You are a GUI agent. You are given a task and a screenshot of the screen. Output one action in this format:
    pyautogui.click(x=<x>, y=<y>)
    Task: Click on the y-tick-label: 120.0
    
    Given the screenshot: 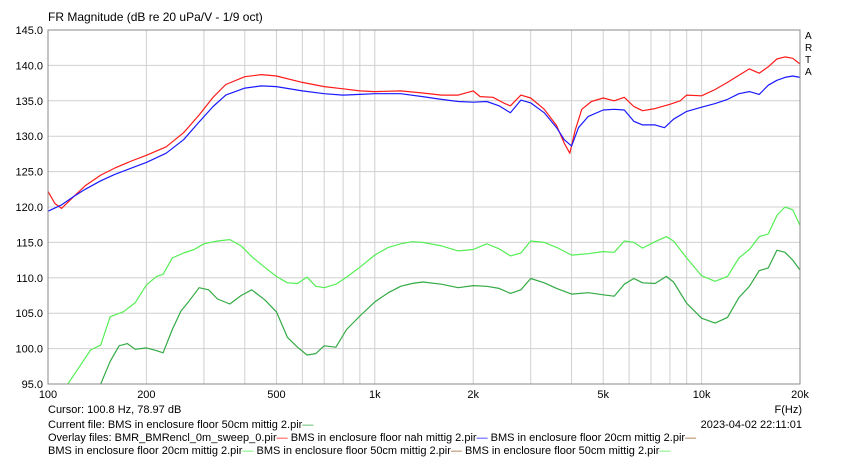 What is the action you would take?
    pyautogui.click(x=29, y=208)
    